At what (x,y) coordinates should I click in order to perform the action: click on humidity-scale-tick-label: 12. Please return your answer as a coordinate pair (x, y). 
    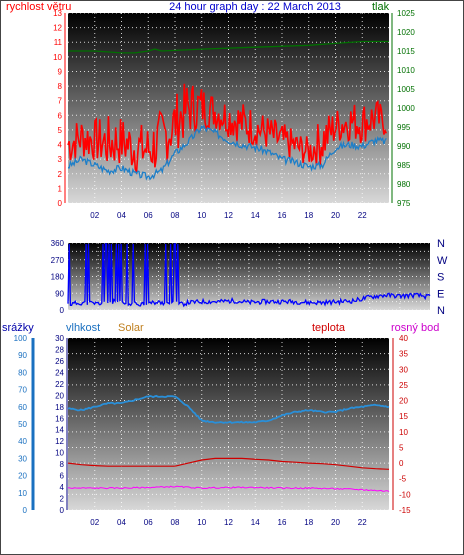
    Looking at the image, I should click on (59, 441).